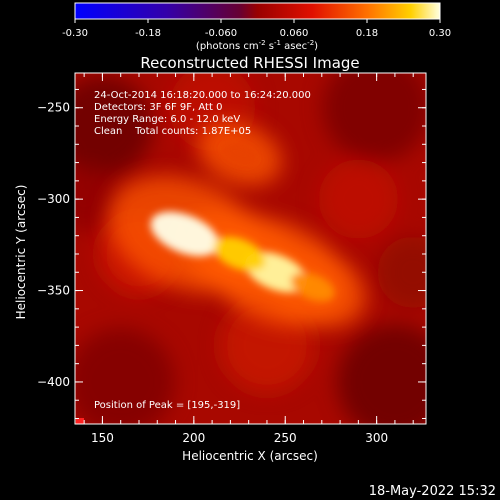 This screenshot has width=500, height=500. What do you see at coordinates (221, 33) in the screenshot?
I see `colorbar-tick-label: -0.060` at bounding box center [221, 33].